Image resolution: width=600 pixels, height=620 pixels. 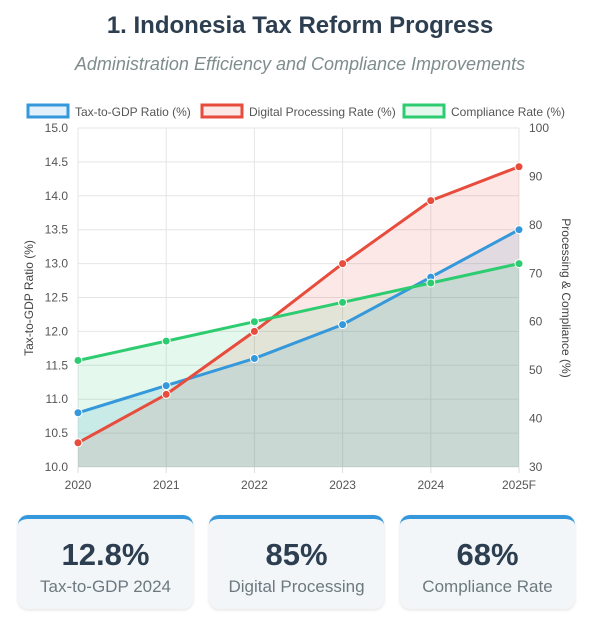 I want to click on x-tick-label: 2022, so click(x=254, y=485).